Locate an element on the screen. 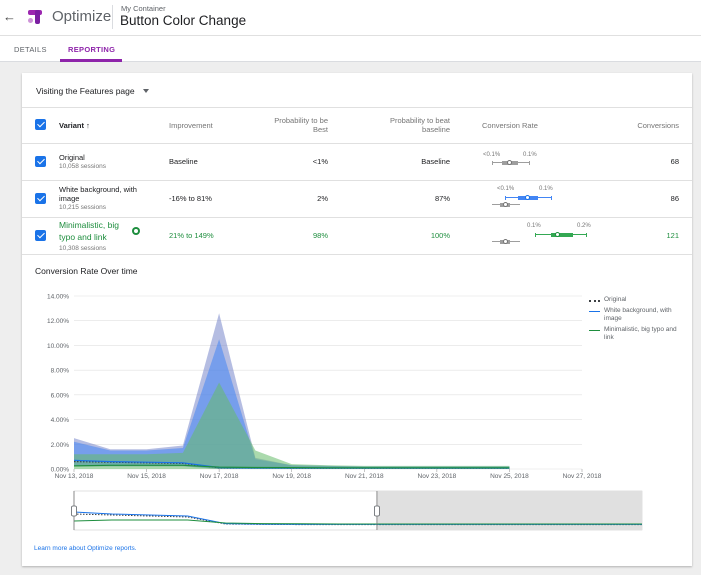 This screenshot has width=701, height=575. x-tick-label: Nov 19, 2018 is located at coordinates (291, 476).